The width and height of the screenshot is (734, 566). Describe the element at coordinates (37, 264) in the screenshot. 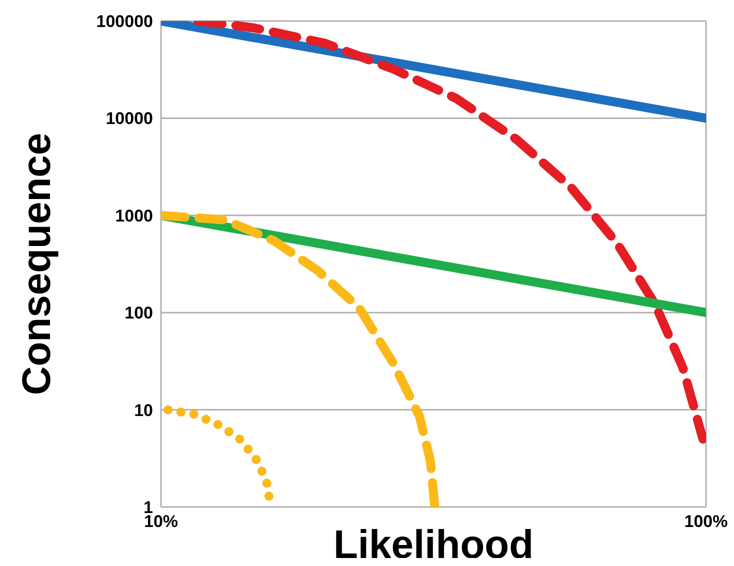

I see `y-axis-title: Consequence` at that location.